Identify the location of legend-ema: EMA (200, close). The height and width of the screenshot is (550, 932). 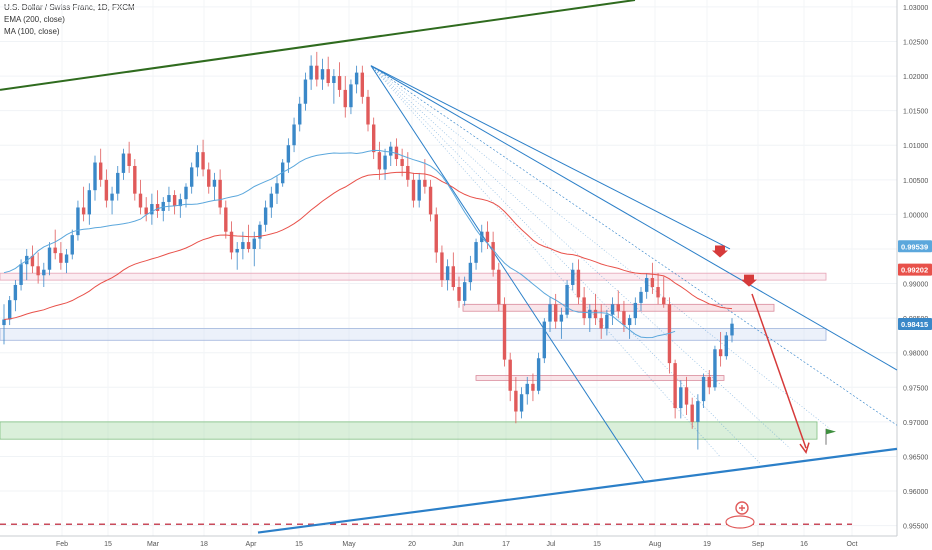
(34, 19).